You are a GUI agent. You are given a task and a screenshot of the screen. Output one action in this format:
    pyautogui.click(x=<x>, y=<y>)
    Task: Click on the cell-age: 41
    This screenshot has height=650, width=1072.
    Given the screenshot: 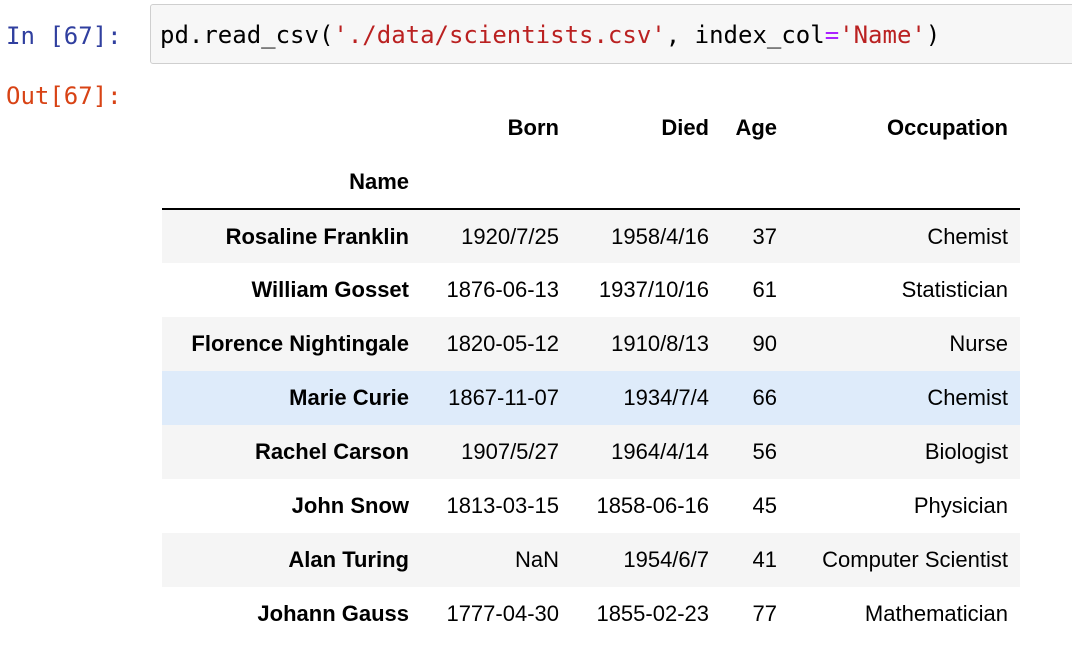 What is the action you would take?
    pyautogui.click(x=764, y=559)
    